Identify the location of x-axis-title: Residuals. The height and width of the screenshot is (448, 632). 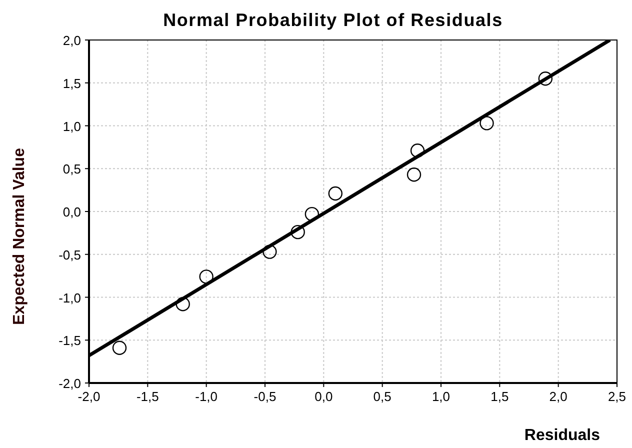
(562, 435).